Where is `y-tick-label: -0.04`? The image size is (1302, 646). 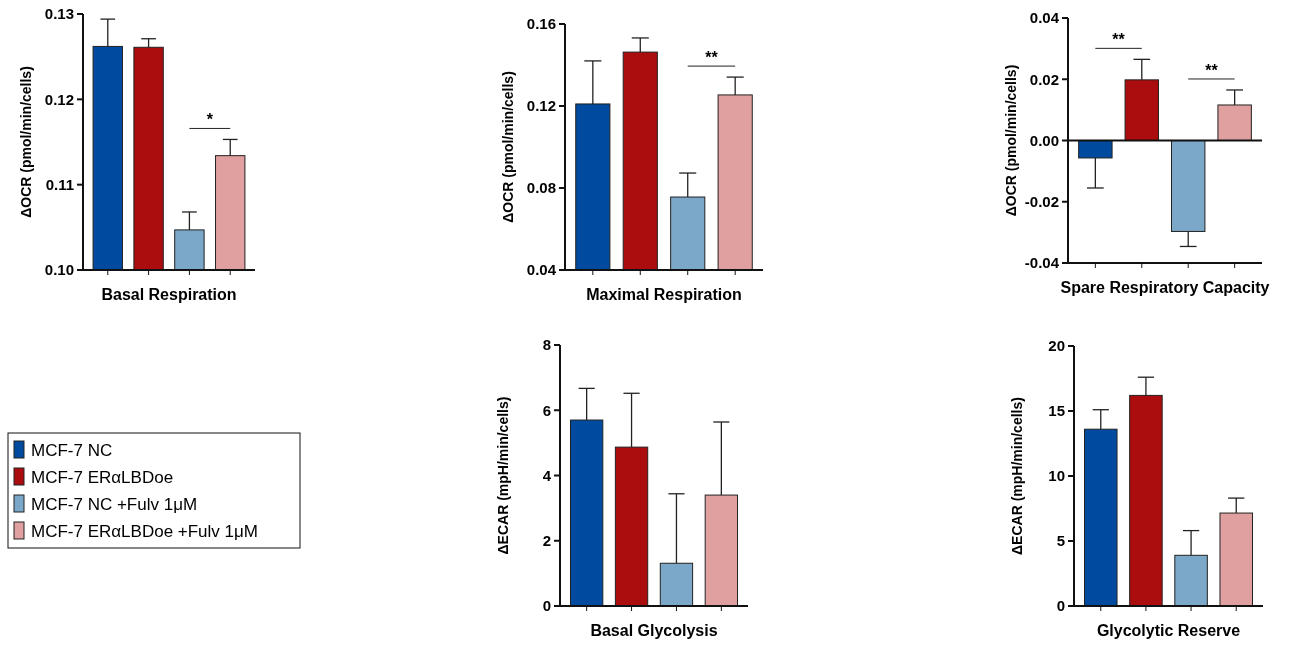
y-tick-label: -0.04 is located at coordinates (1042, 263).